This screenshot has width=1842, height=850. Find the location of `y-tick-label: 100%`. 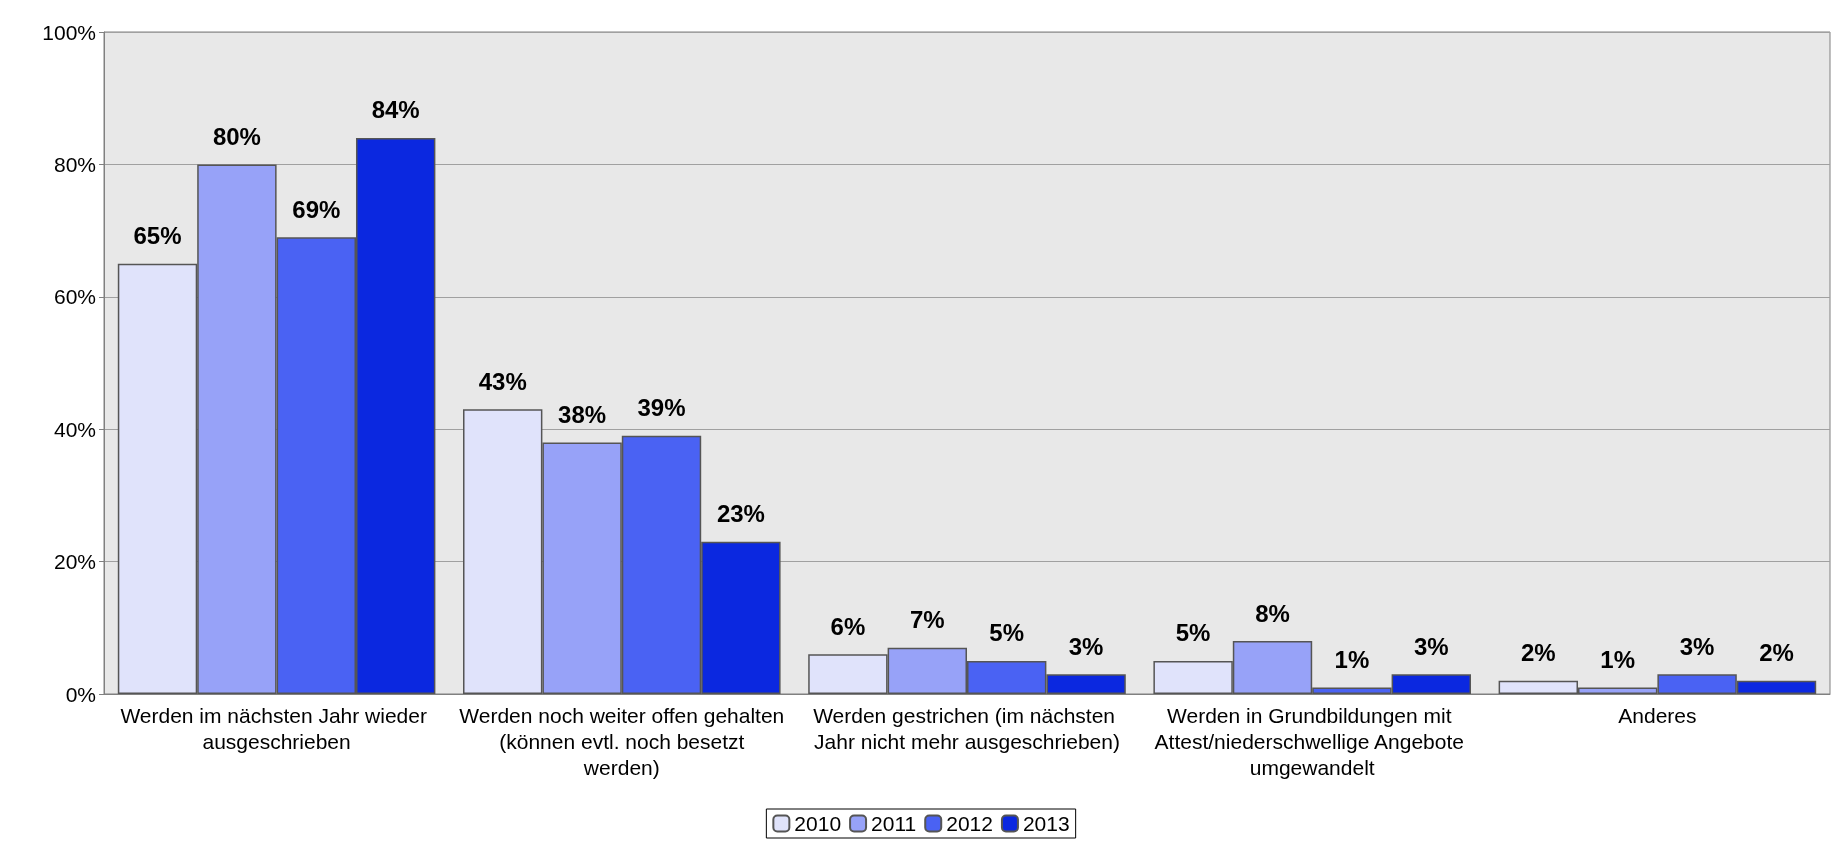

y-tick-label: 100% is located at coordinates (69, 32).